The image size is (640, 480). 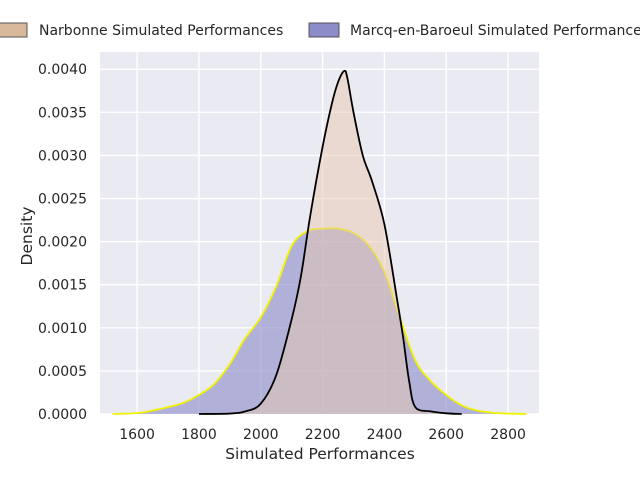 What do you see at coordinates (199, 435) in the screenshot?
I see `x-tick-label: 1800` at bounding box center [199, 435].